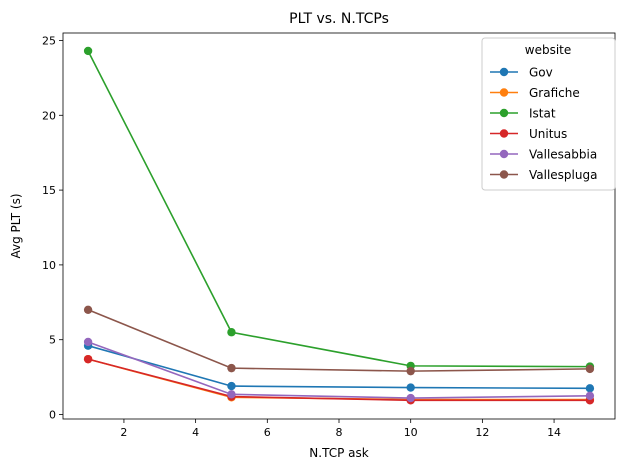 This screenshot has height=470, width=630. Describe the element at coordinates (482, 432) in the screenshot. I see `x-tick-label: 12` at that location.